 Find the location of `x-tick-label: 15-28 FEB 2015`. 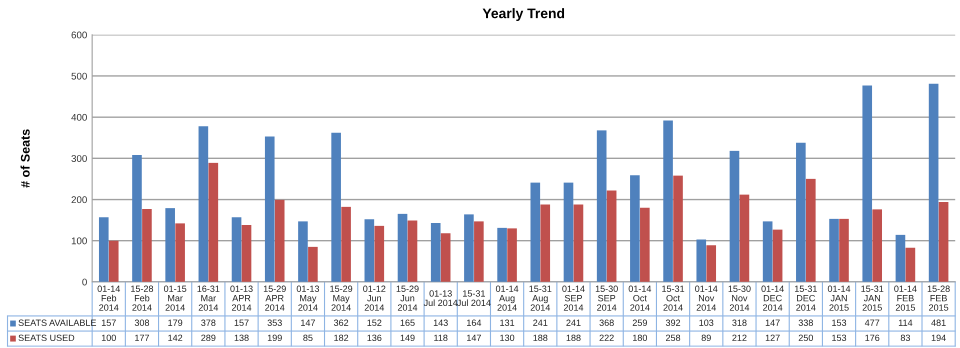

x-tick-label: 15-28 FEB 2015 is located at coordinates (939, 298).